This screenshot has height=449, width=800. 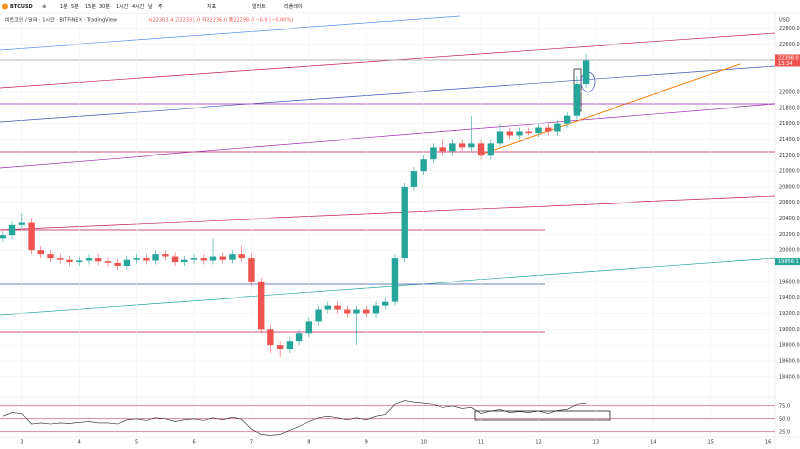 What do you see at coordinates (64, 7) in the screenshot?
I see `timeframe: 1분` at bounding box center [64, 7].